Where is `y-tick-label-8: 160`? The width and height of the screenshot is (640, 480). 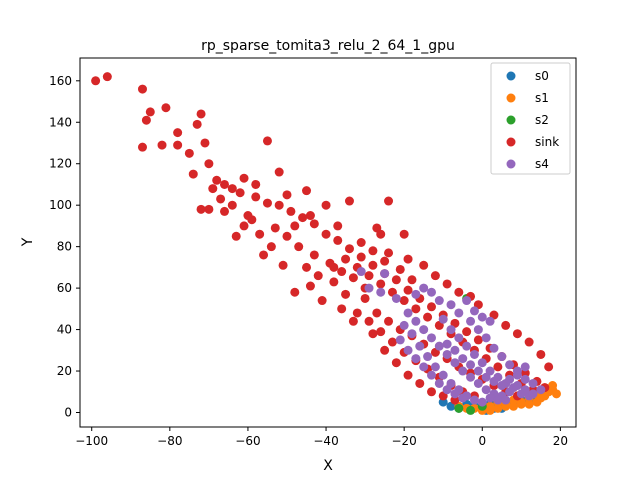 y-tick-label-8: 160 is located at coordinates (60, 81).